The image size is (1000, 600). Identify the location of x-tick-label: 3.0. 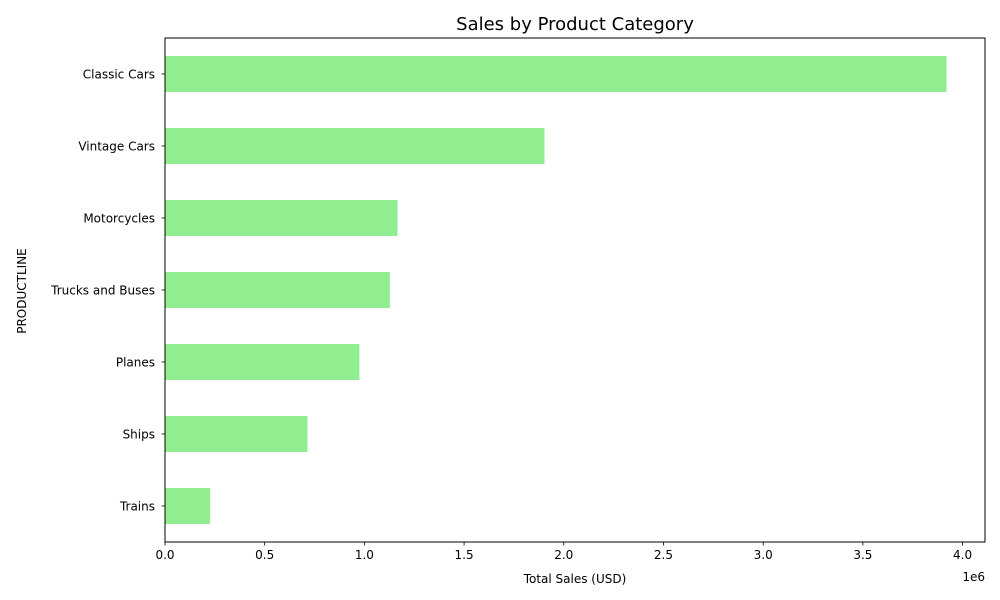
(763, 555).